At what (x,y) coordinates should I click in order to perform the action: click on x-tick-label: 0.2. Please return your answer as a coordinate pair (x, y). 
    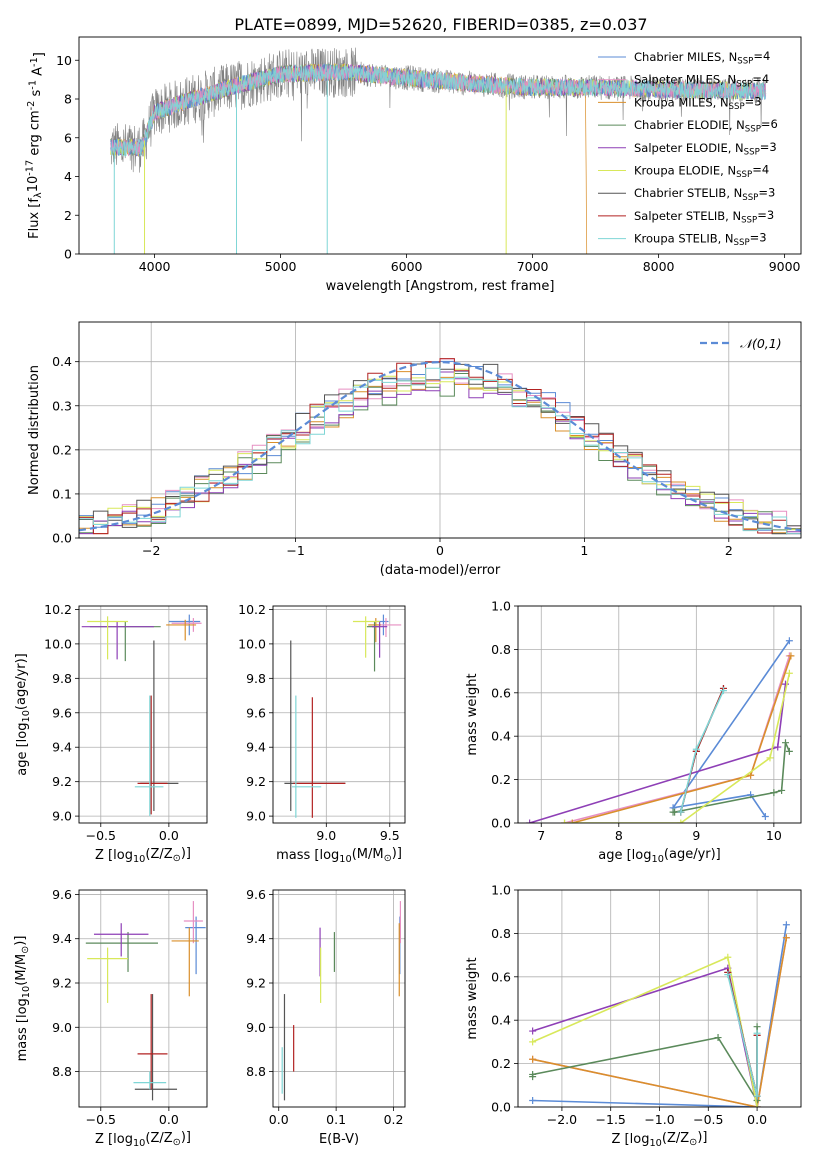
    Looking at the image, I should click on (394, 1119).